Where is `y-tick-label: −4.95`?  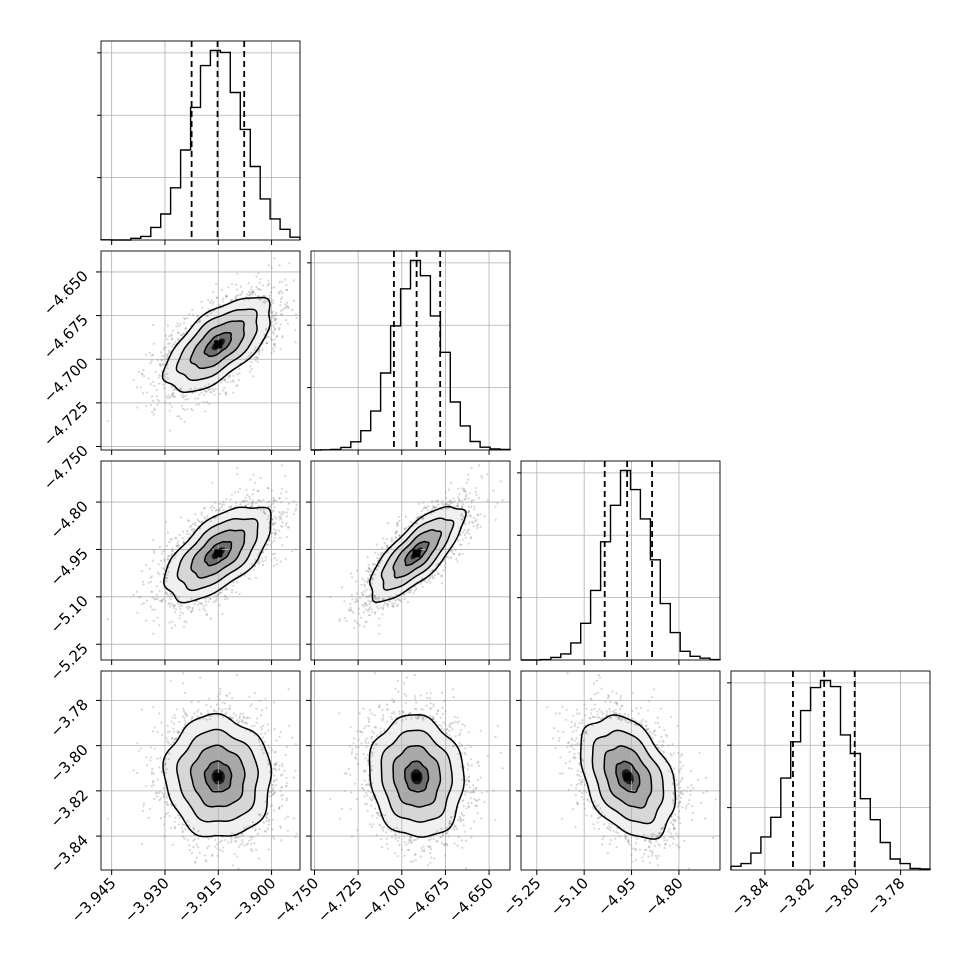 y-tick-label: −4.95 is located at coordinates (69, 567).